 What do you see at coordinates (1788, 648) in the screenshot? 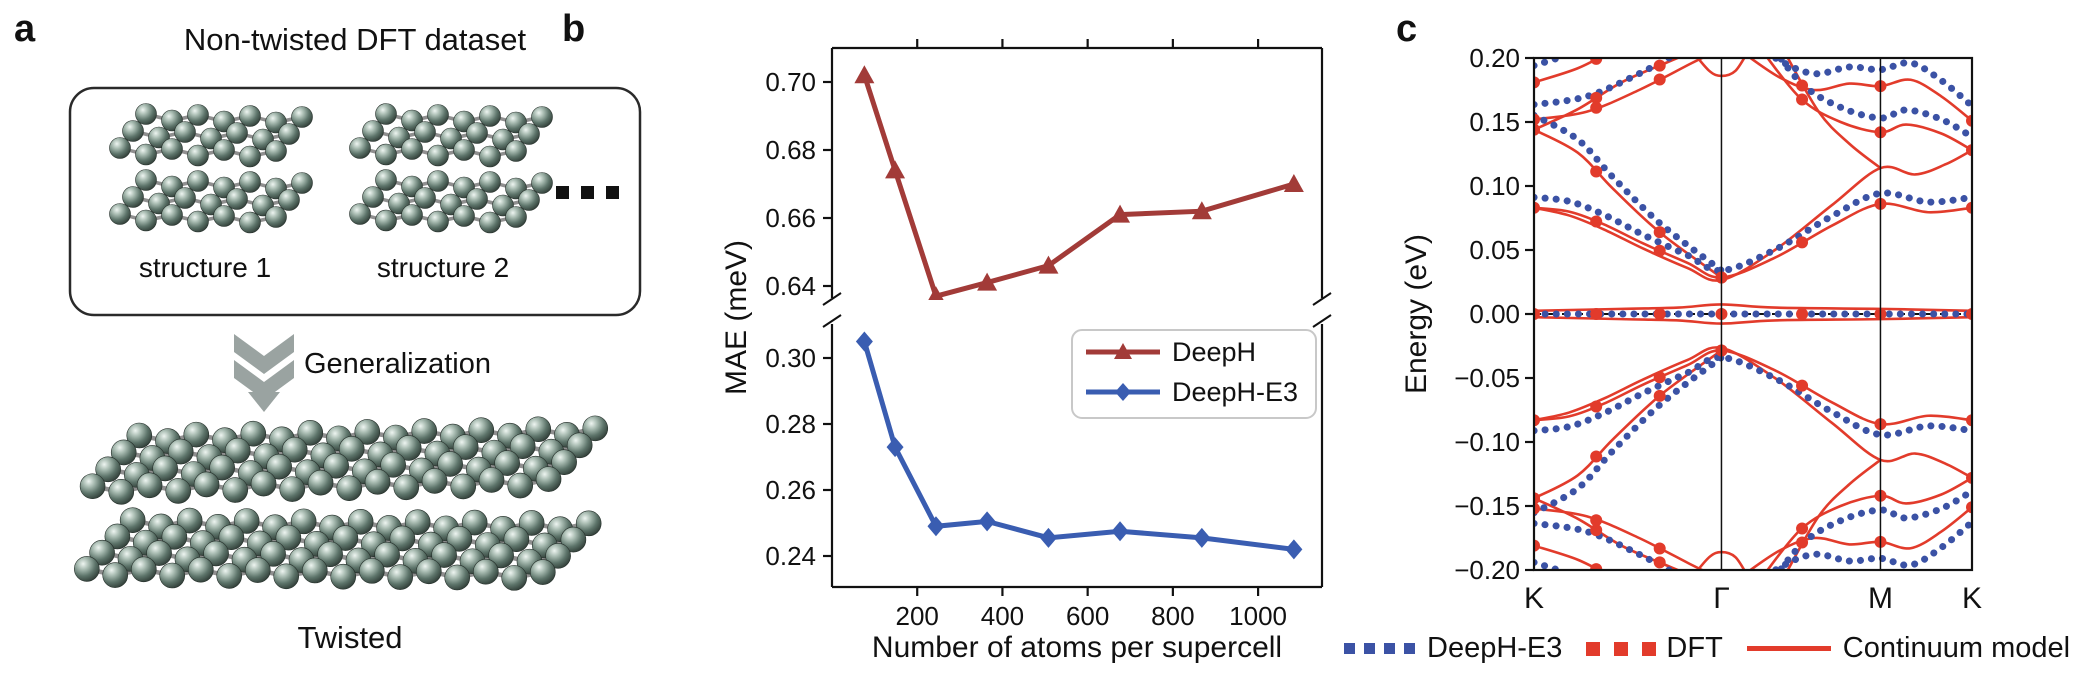
I see `continuum-line-swatch-icon` at bounding box center [1788, 648].